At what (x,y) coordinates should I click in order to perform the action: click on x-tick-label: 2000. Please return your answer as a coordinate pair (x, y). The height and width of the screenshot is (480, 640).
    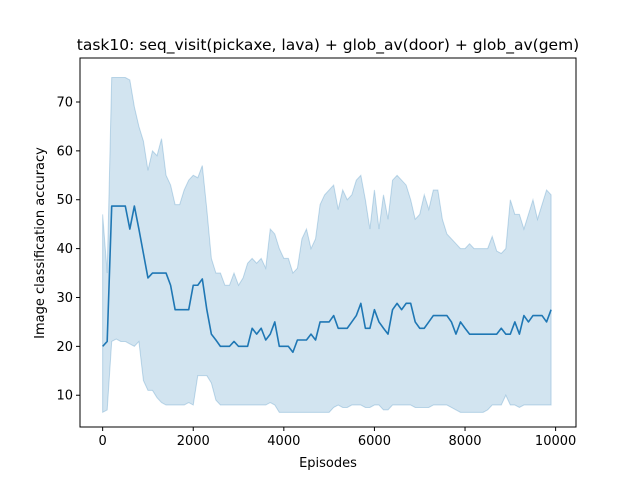
    Looking at the image, I should click on (193, 441).